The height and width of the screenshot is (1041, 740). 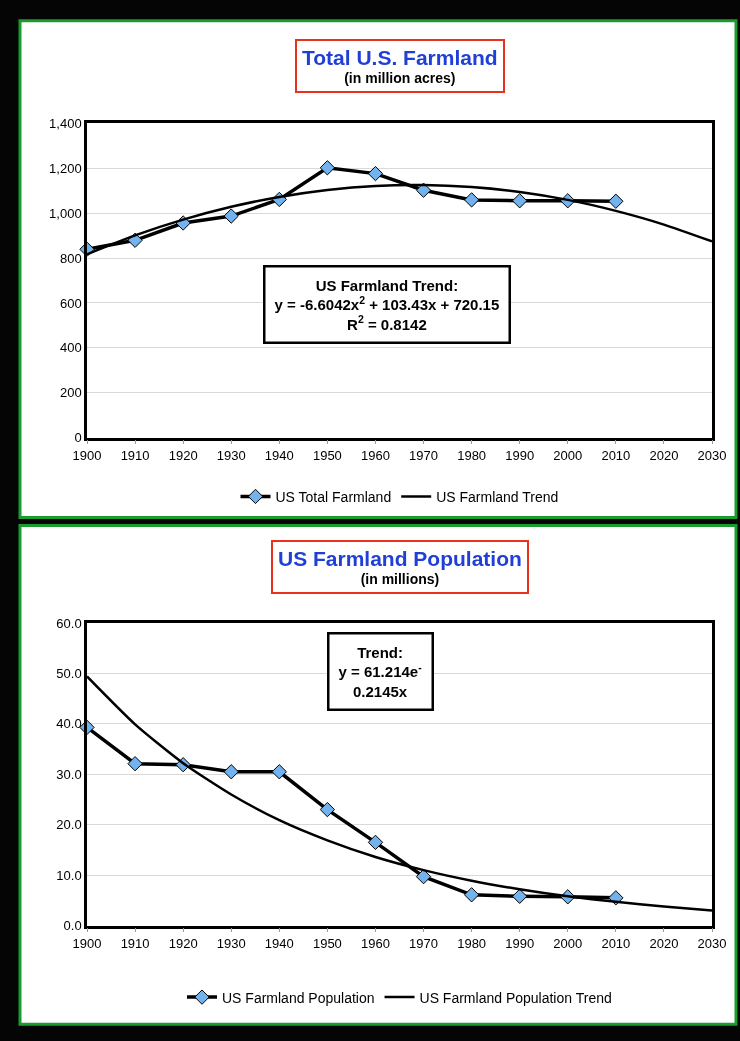 What do you see at coordinates (400, 558) in the screenshot?
I see `chart-title: US Farmland Population` at bounding box center [400, 558].